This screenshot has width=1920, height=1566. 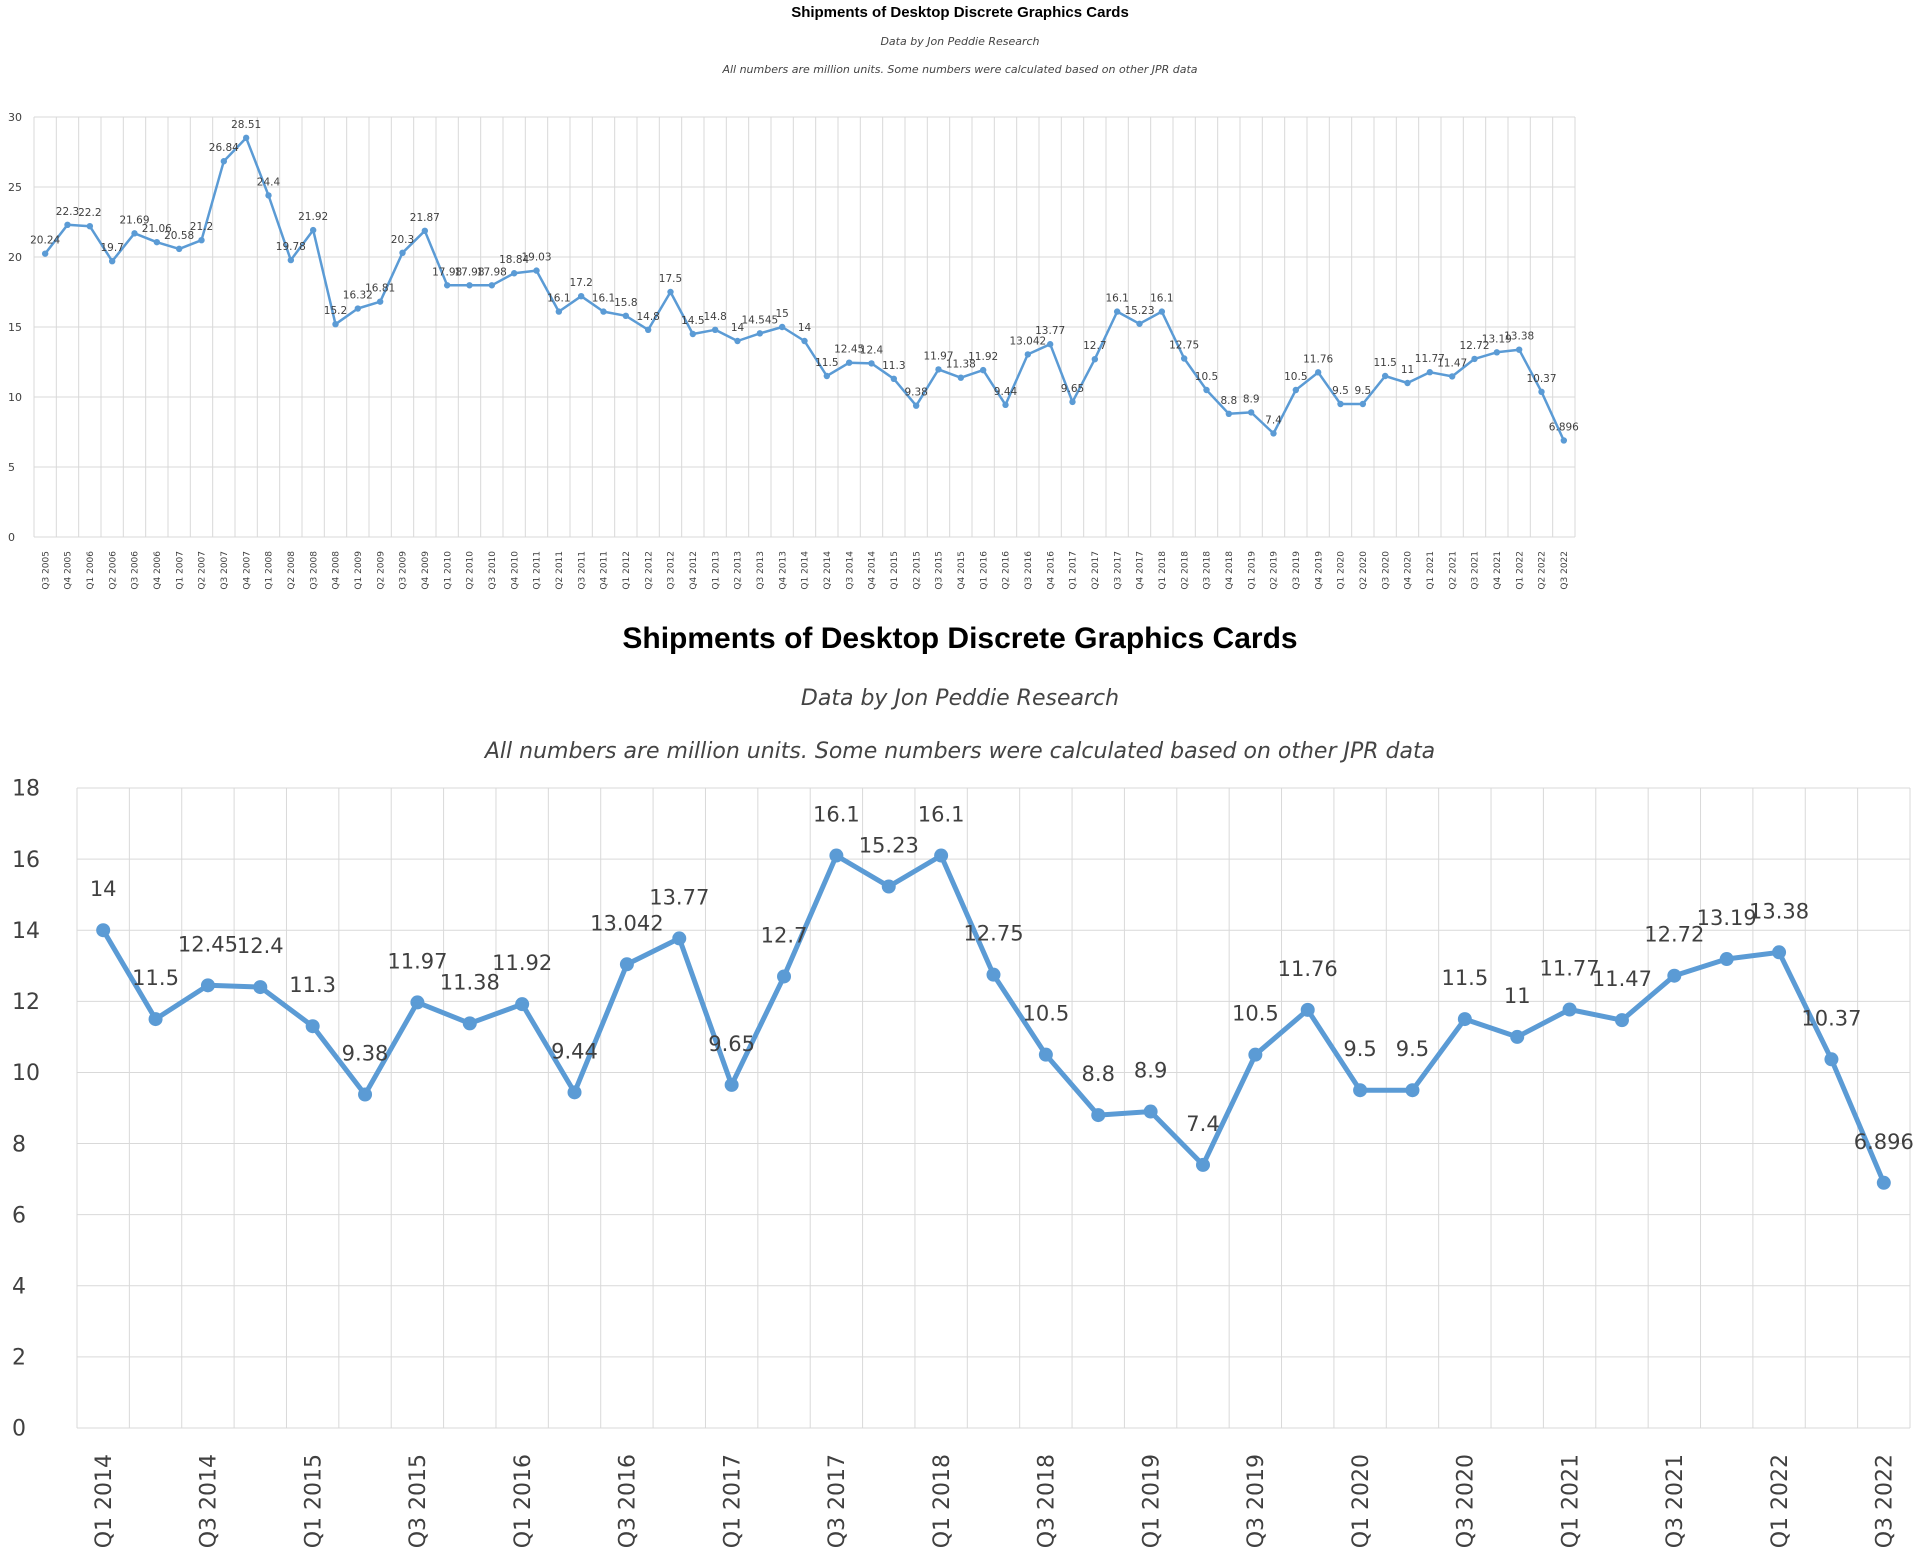 I want to click on x-tick-label: Q1 2012, so click(x=627, y=570).